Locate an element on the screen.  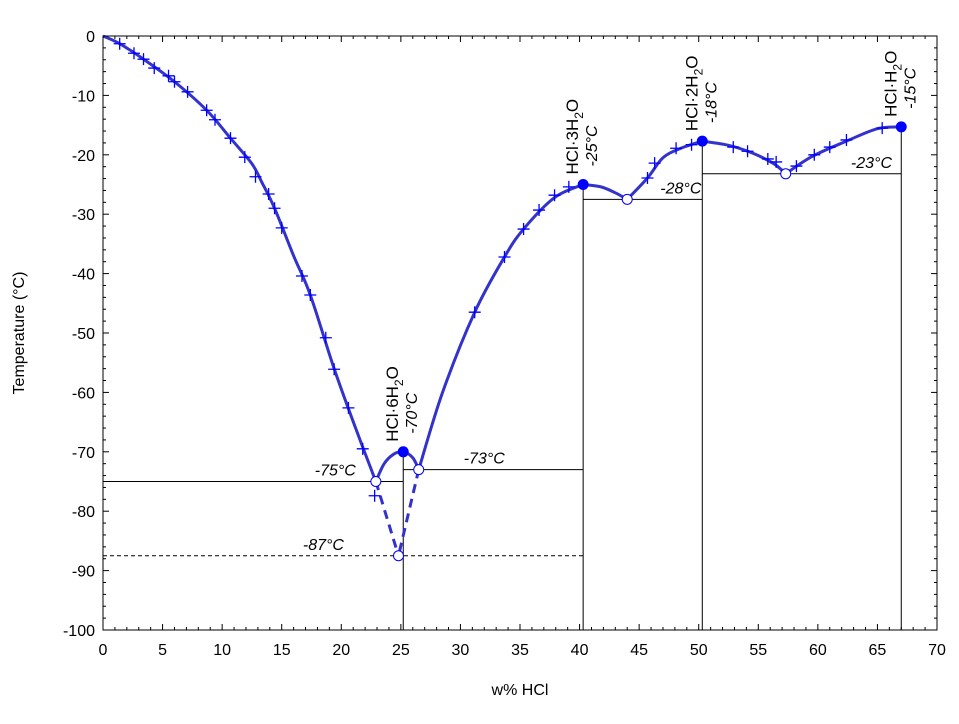
y-tick-label: -10 is located at coordinates (83, 96).